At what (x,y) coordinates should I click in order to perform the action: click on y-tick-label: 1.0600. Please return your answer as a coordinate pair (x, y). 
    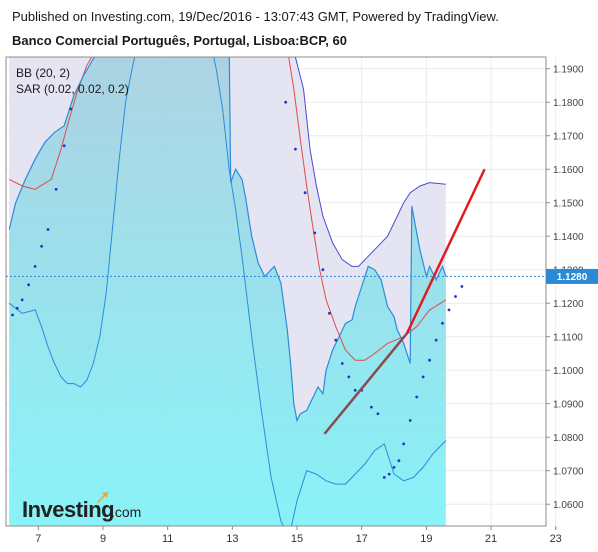
    Looking at the image, I should click on (568, 505).